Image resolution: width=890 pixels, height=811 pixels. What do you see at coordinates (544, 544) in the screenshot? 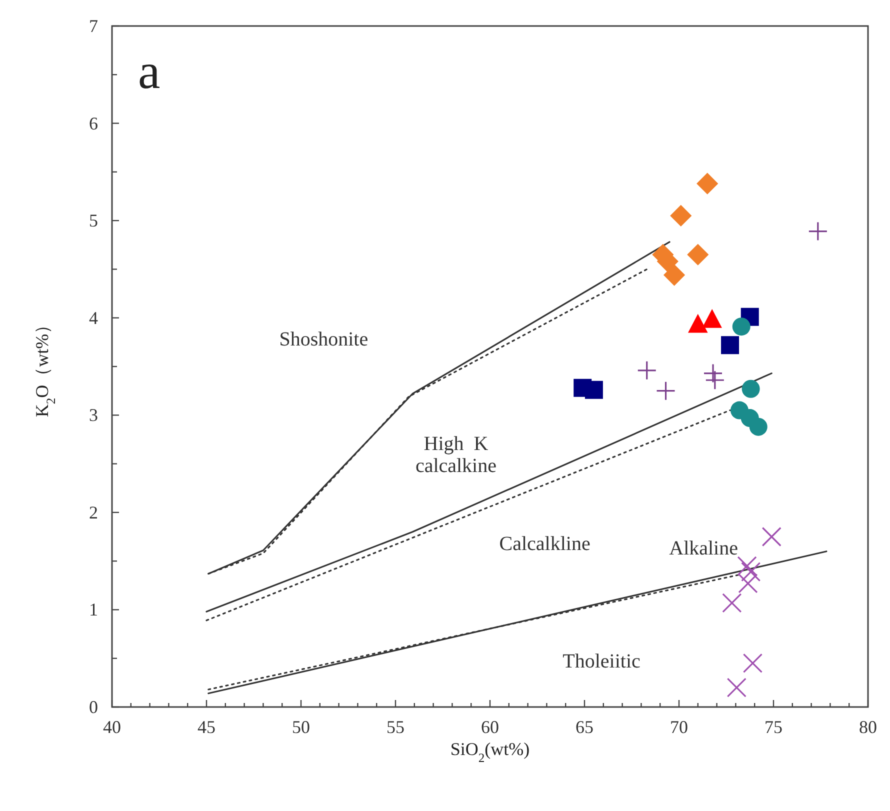
I see `annotation: Calcalkline` at bounding box center [544, 544].